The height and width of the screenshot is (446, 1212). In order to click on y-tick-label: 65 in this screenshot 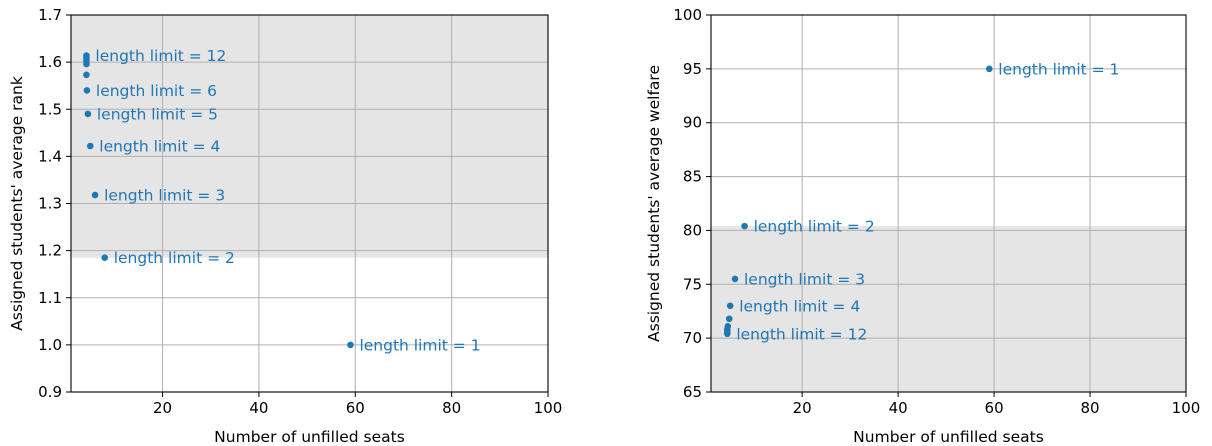, I will do `click(692, 392)`.